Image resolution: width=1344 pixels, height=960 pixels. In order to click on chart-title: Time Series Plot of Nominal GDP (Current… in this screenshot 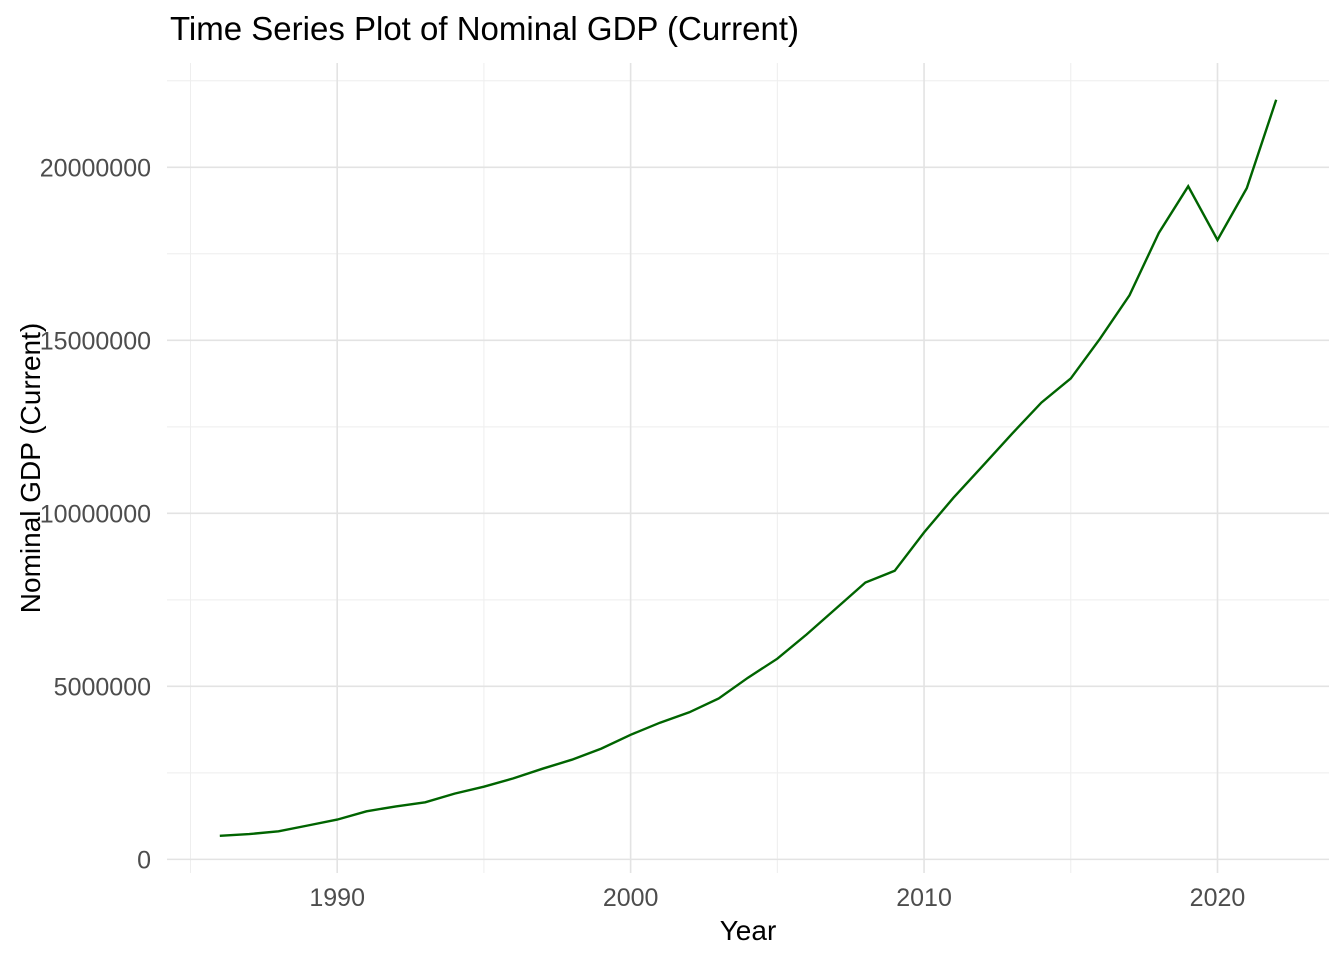, I will do `click(484, 28)`.